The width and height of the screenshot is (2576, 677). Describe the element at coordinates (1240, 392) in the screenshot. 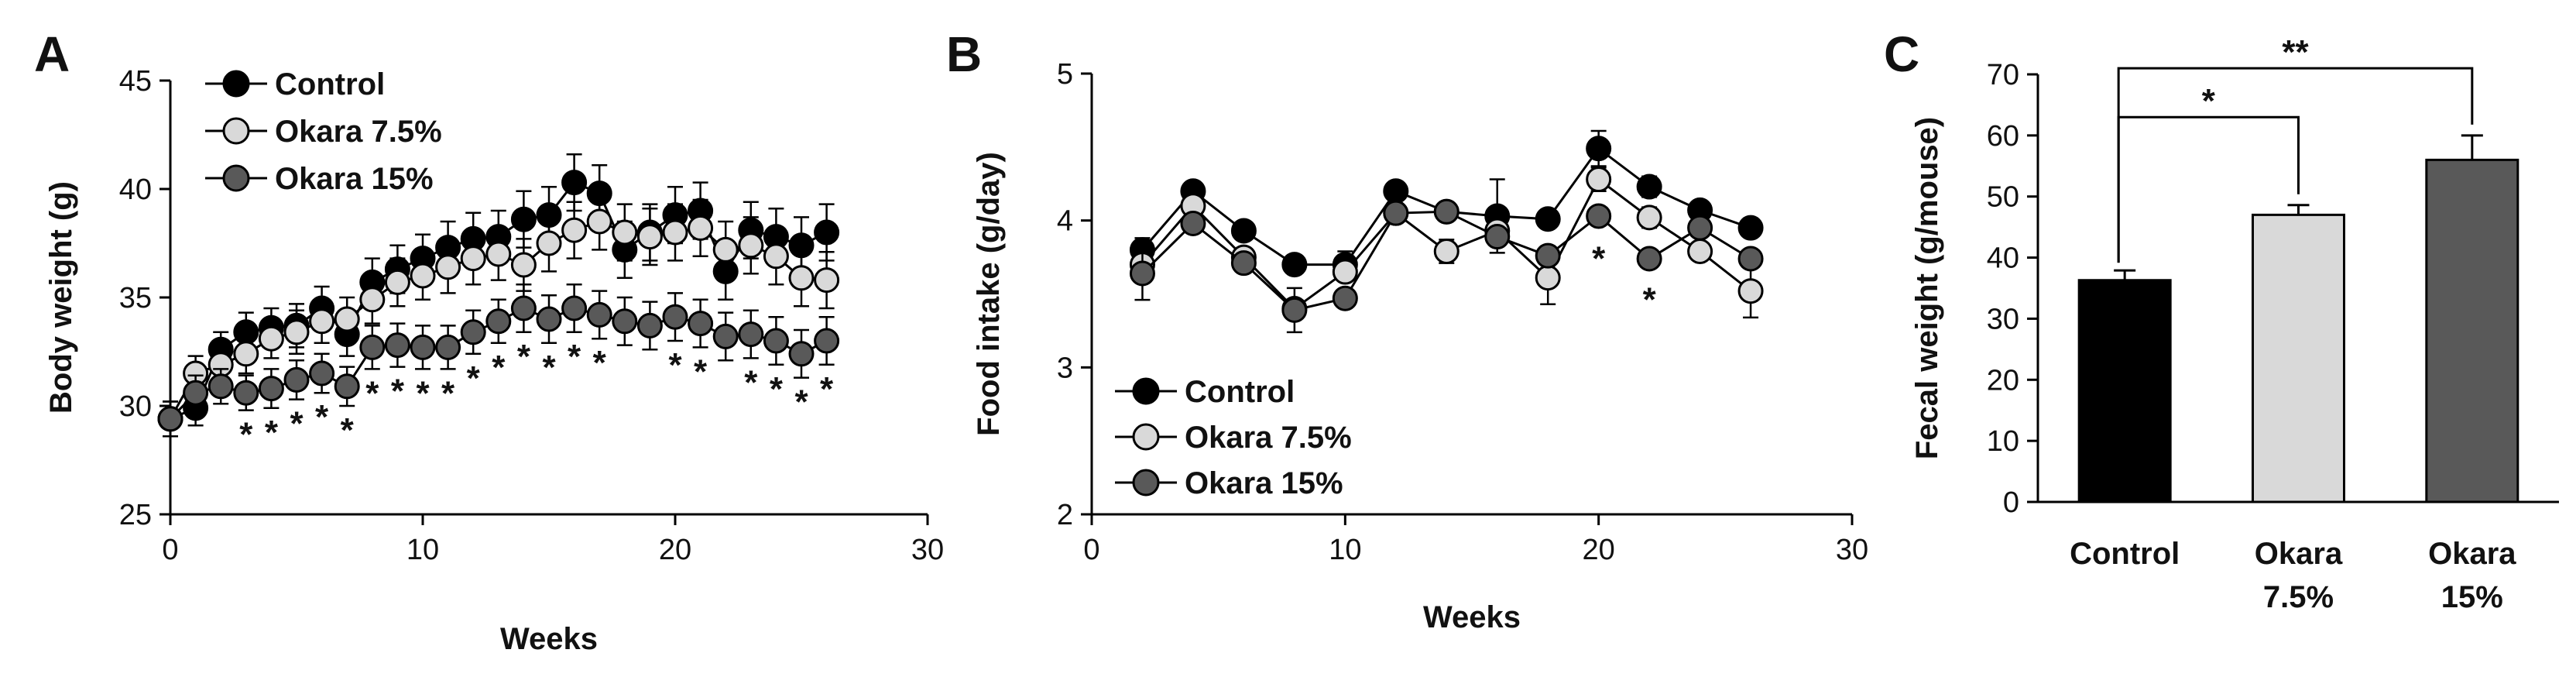

I see `legend-label: Control` at that location.